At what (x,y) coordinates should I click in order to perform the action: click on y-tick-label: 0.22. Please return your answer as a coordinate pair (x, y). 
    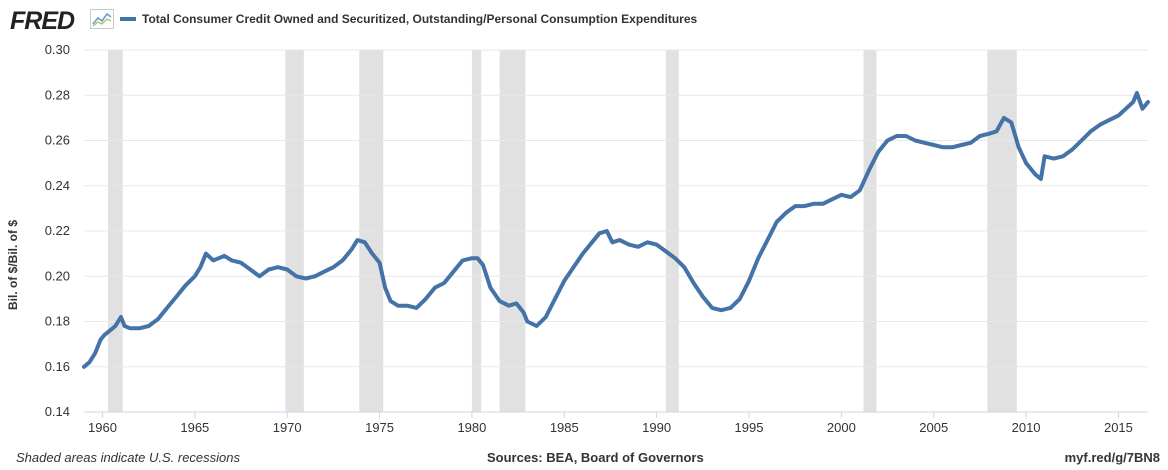
    Looking at the image, I should click on (57, 230).